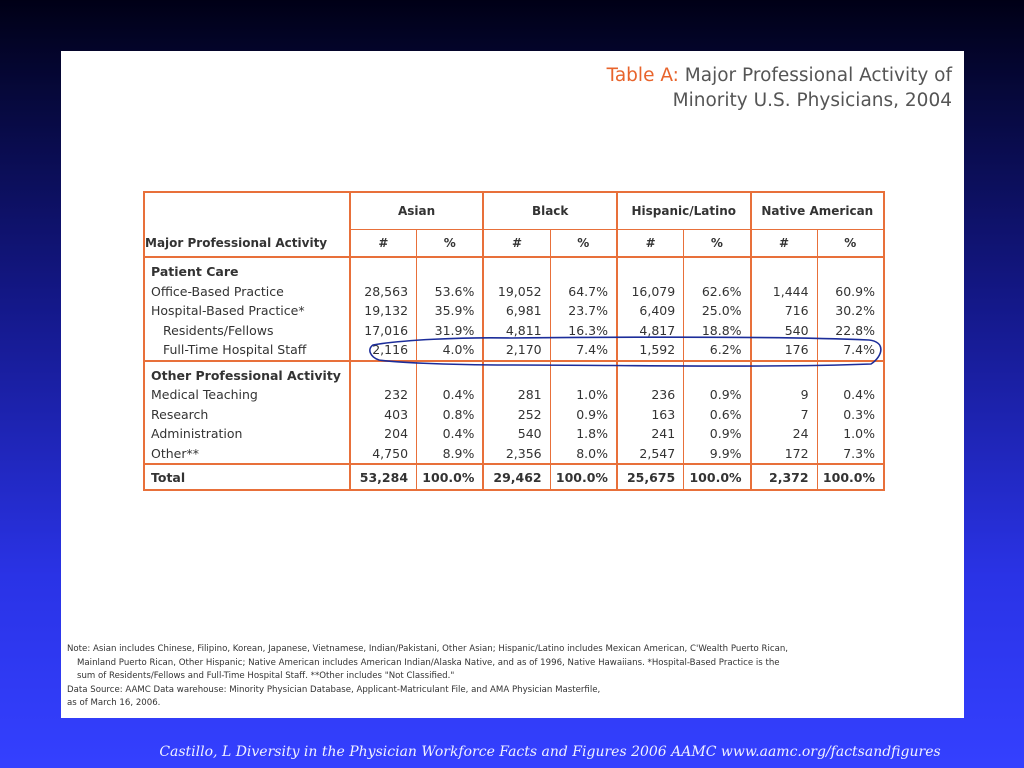 This screenshot has height=768, width=1024. I want to click on title-line1: Major Professional Activity of, so click(818, 75).